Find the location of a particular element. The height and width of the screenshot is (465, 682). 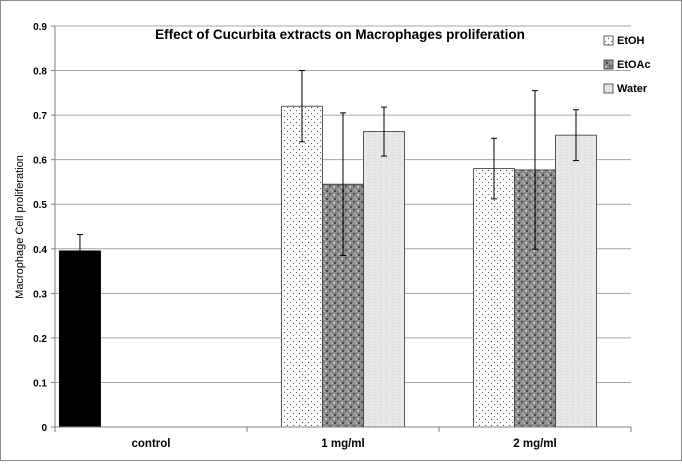

y-tick-label: 0.1 is located at coordinates (40, 383).